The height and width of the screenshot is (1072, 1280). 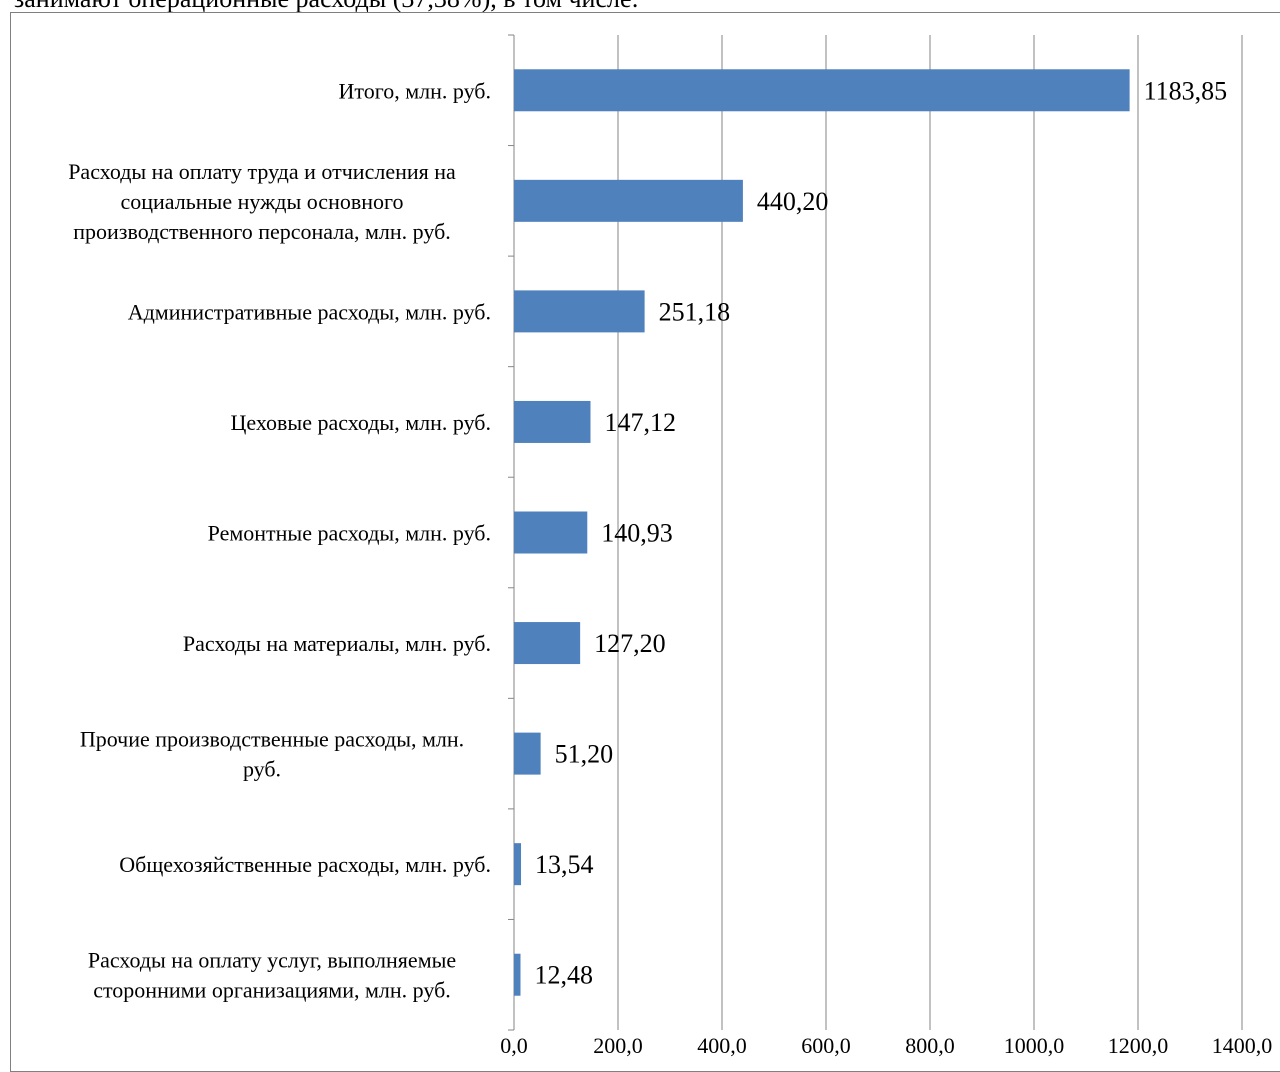 What do you see at coordinates (514, 1045) in the screenshot?
I see `x-tick-label-0: 0,0` at bounding box center [514, 1045].